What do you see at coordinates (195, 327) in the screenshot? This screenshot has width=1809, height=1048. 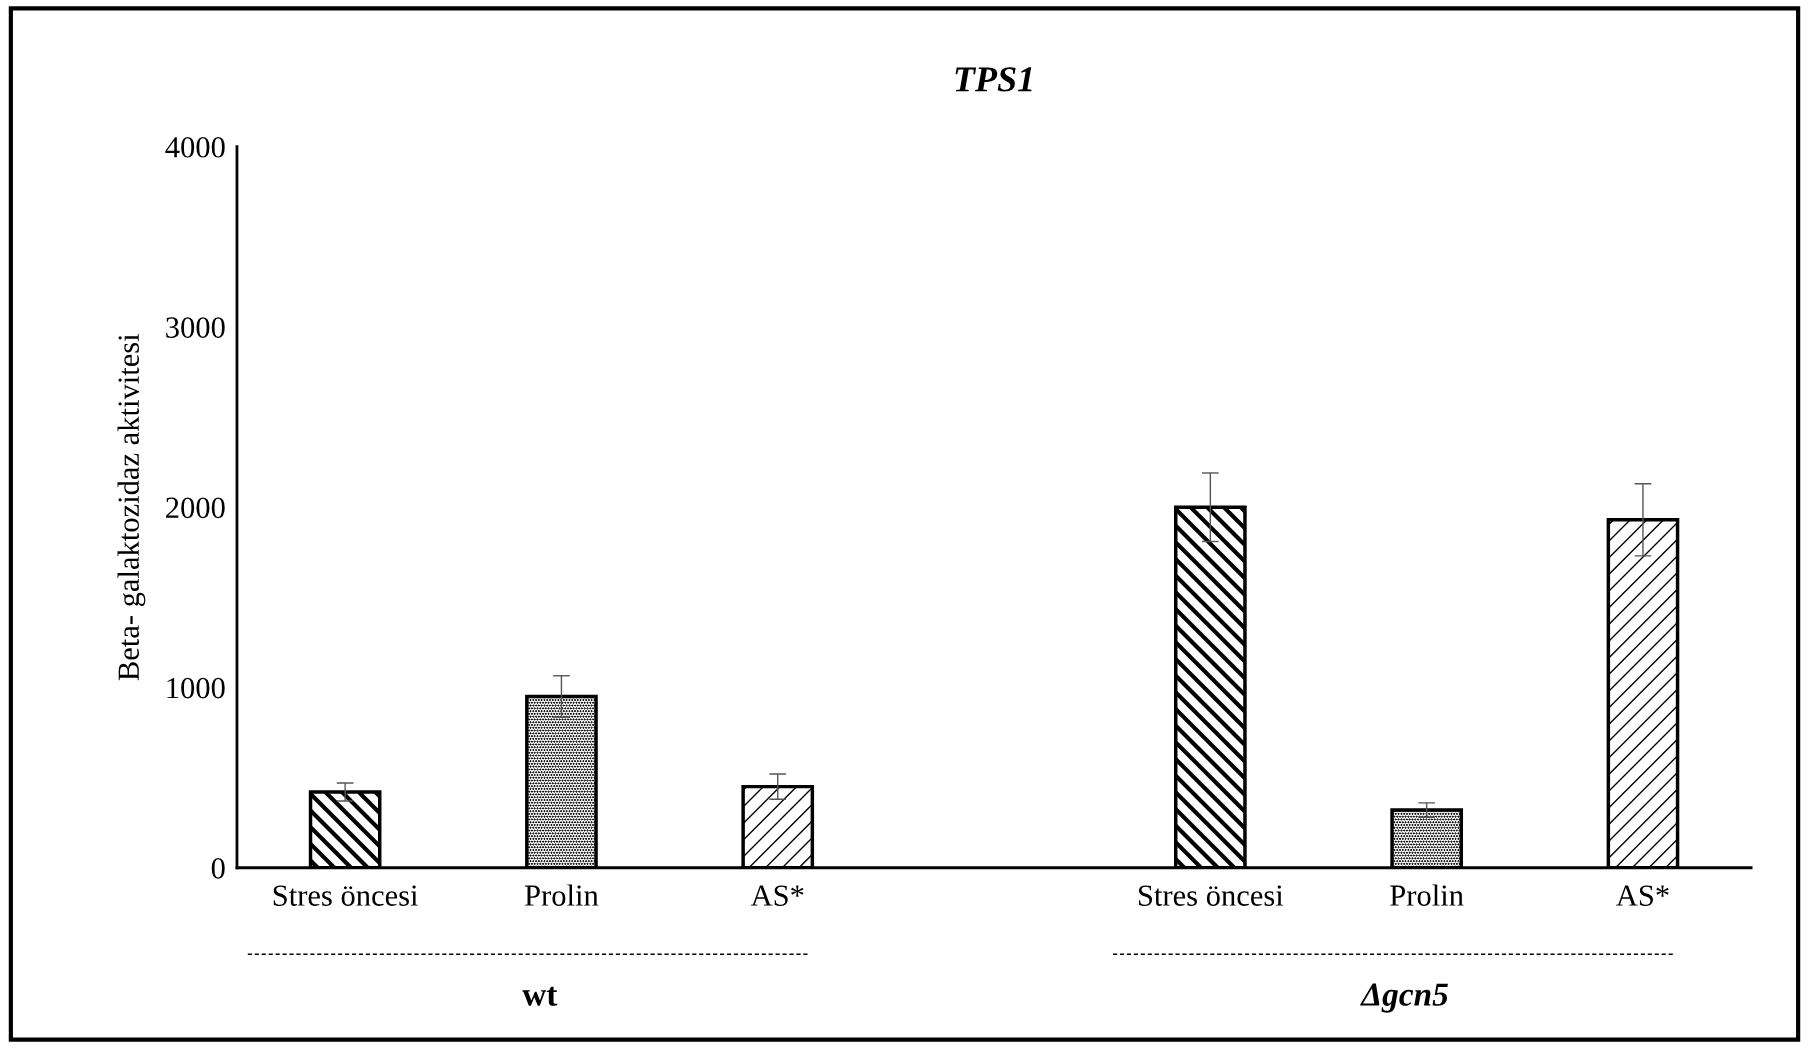 I see `y-tick-label: 3000` at bounding box center [195, 327].